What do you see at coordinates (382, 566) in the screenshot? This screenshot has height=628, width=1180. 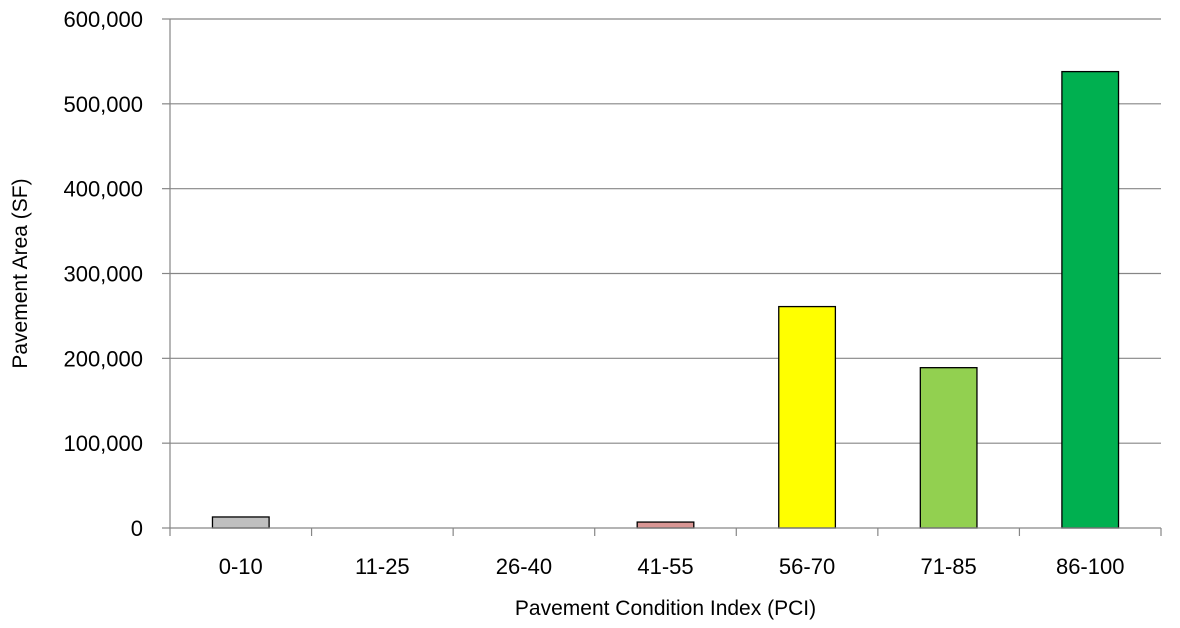 I see `x-tick-label: 11-25` at bounding box center [382, 566].